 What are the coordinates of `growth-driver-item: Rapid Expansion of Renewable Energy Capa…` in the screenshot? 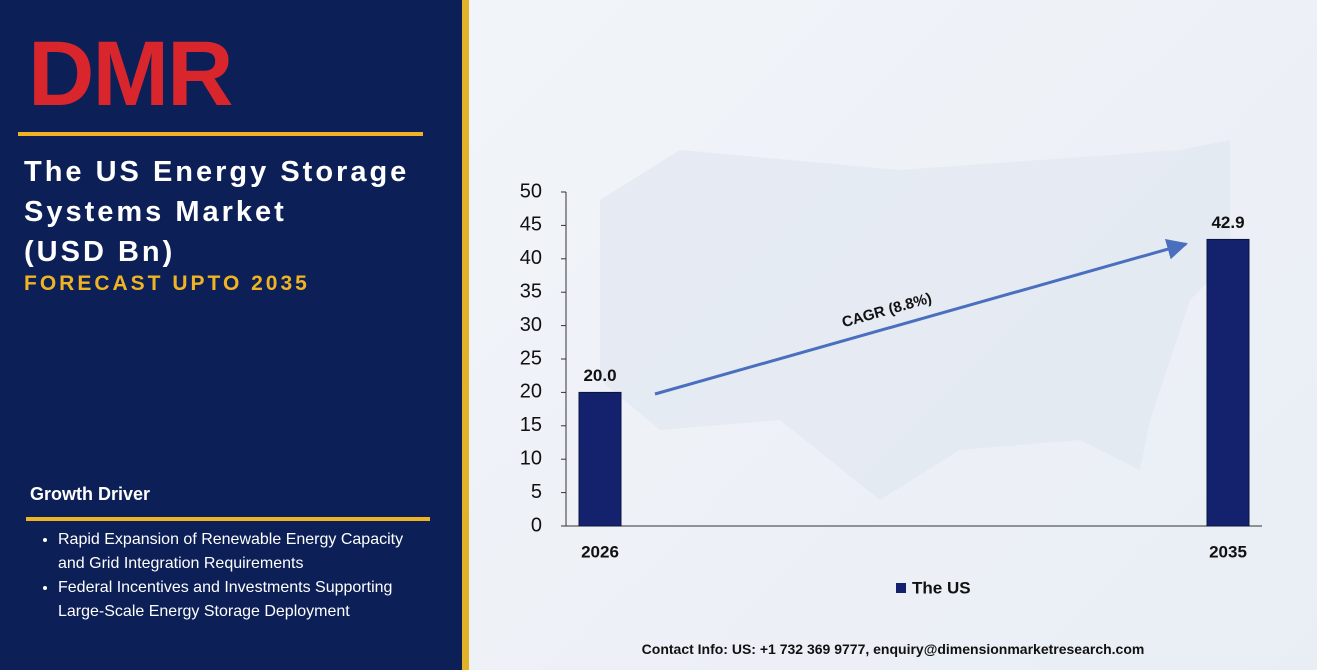 It's located at (245, 552).